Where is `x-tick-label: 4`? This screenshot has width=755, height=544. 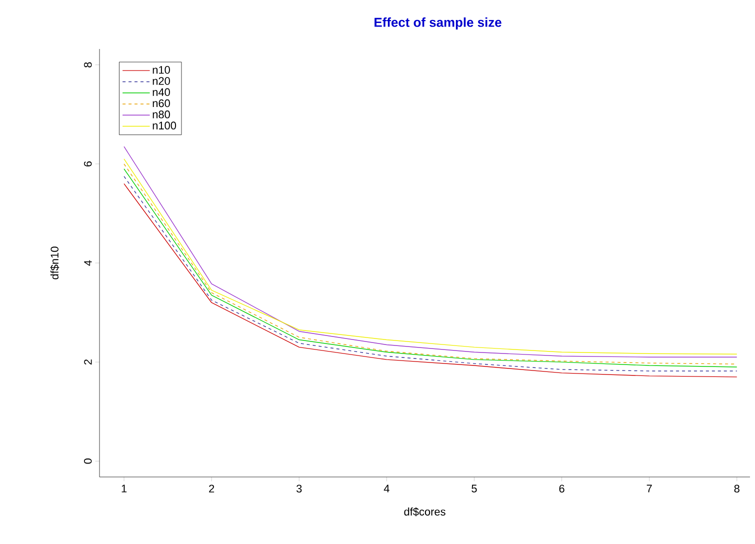 x-tick-label: 4 is located at coordinates (387, 488).